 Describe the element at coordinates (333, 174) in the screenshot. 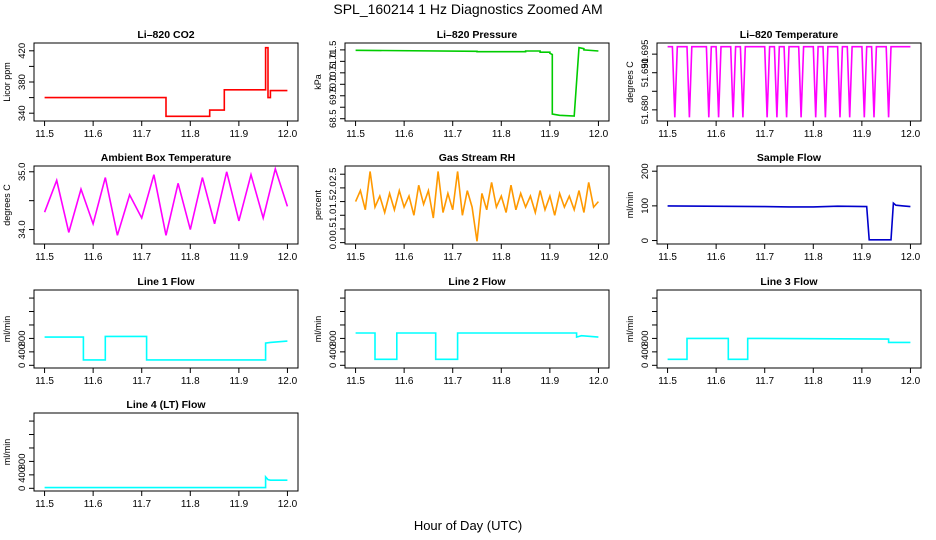

I see `y-tick-label: 2.5` at that location.